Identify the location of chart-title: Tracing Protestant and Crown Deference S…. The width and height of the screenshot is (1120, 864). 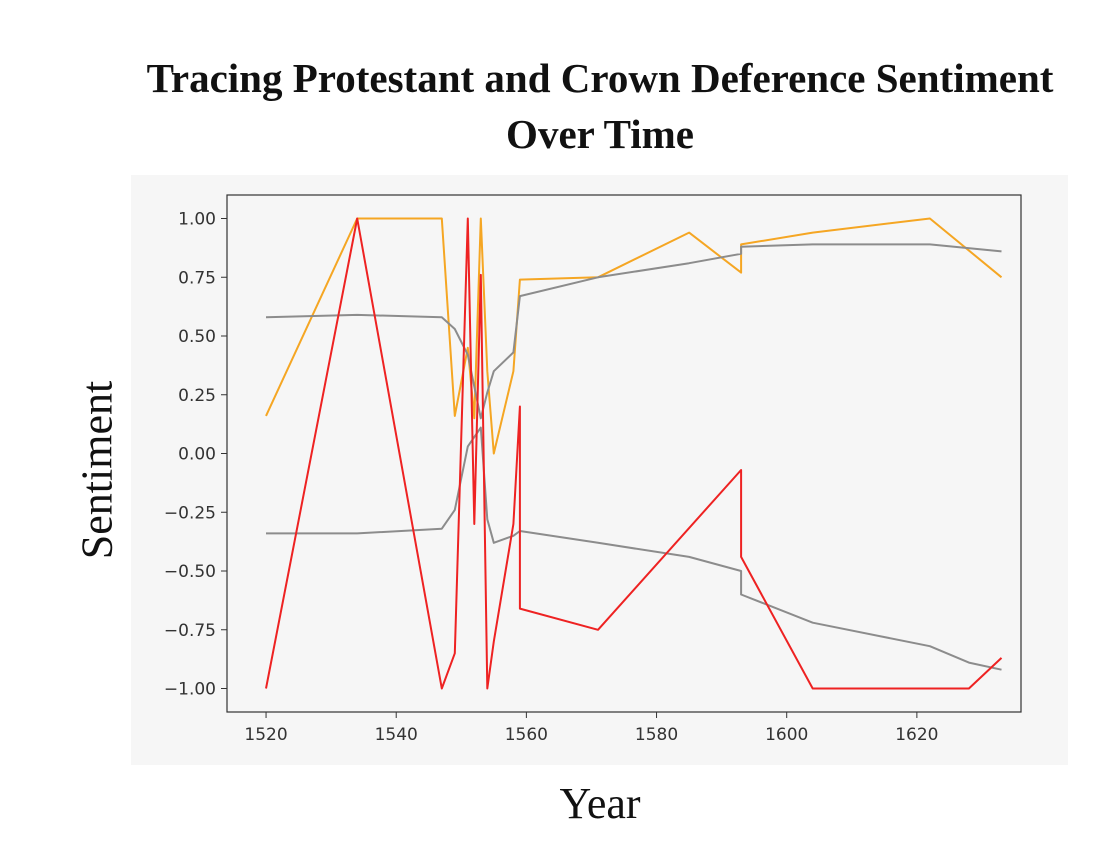
(600, 106).